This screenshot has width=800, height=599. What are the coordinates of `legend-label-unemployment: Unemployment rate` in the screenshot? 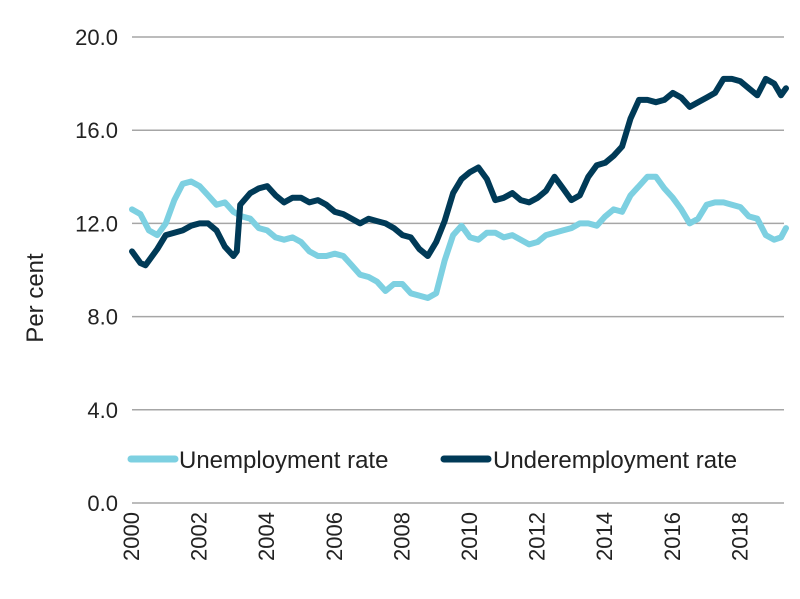 It's located at (283, 460).